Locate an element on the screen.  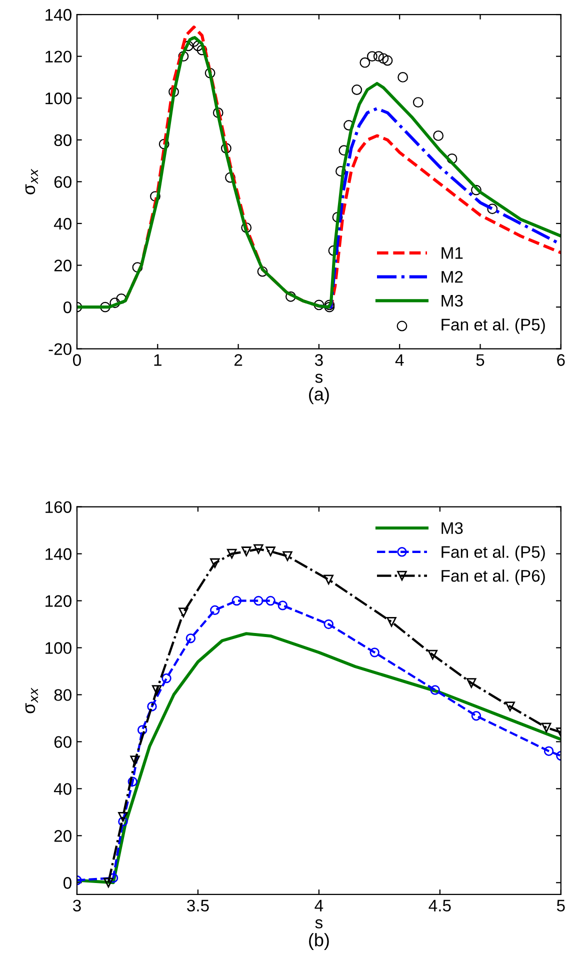
x-tick-label: 6 is located at coordinates (561, 360).